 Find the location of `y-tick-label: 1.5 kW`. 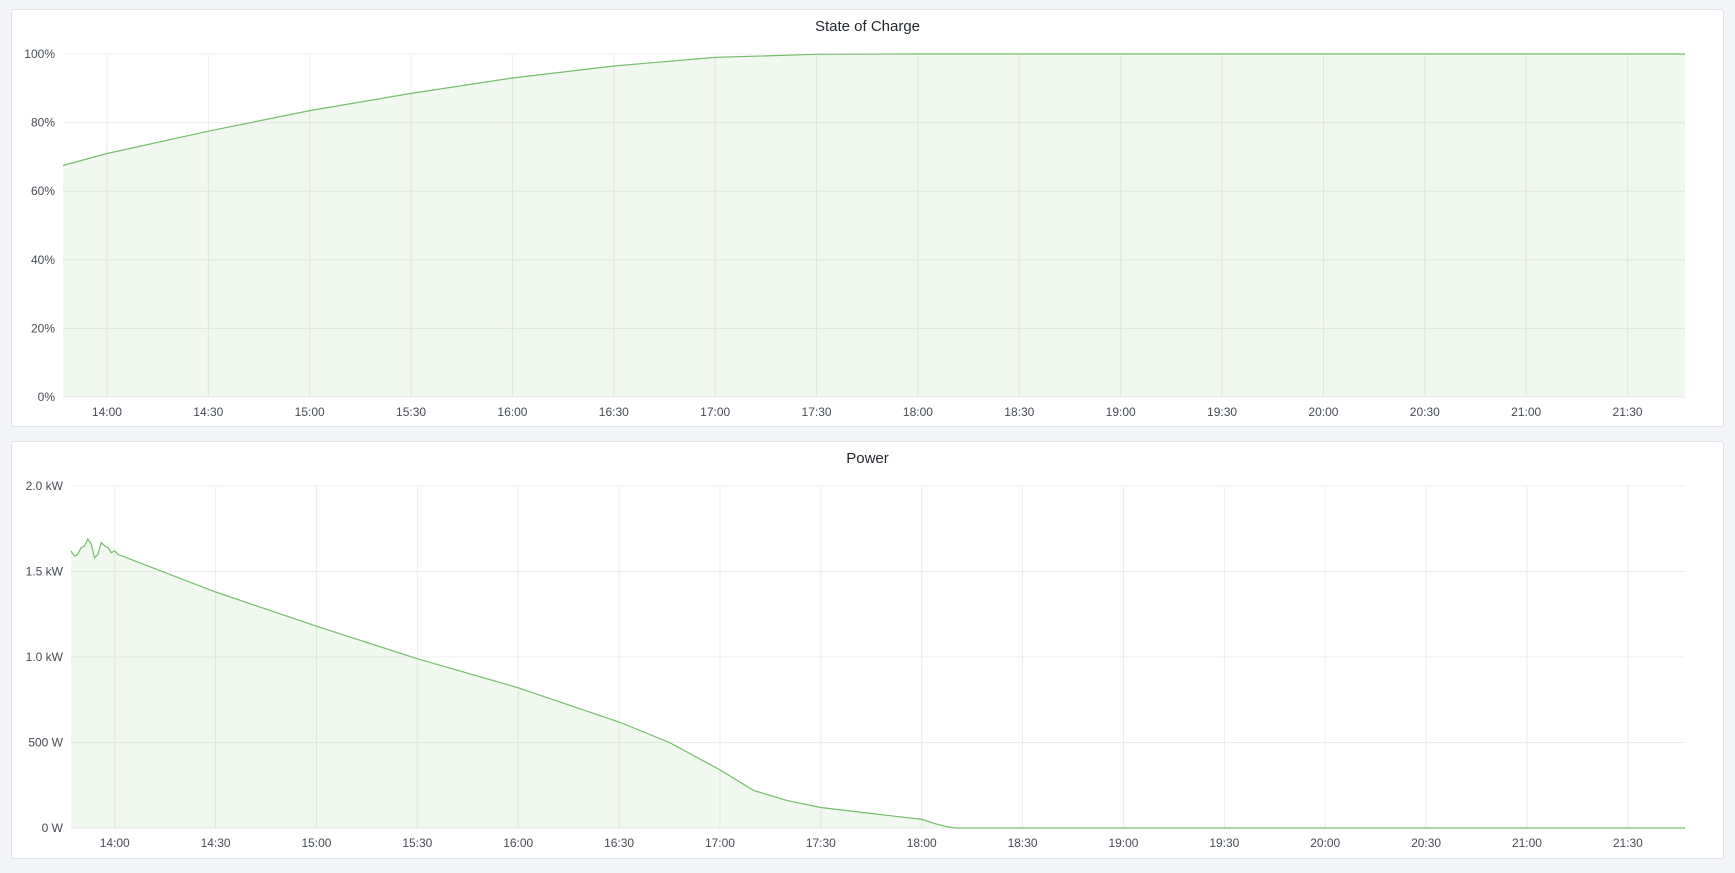

y-tick-label: 1.5 kW is located at coordinates (45, 572).